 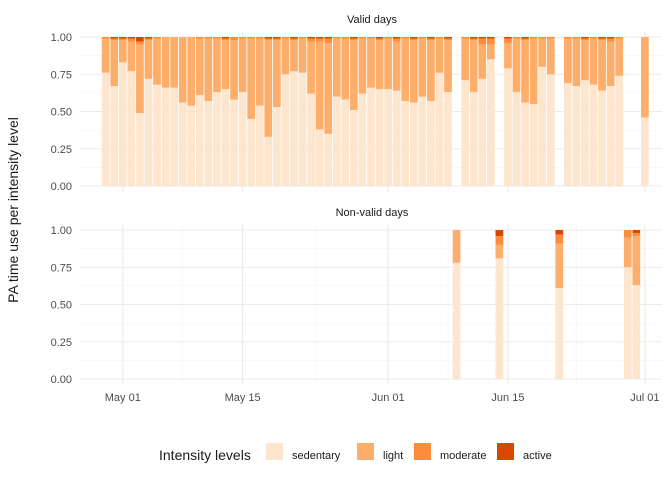 What do you see at coordinates (505, 451) in the screenshot?
I see `legend-key-active` at bounding box center [505, 451].